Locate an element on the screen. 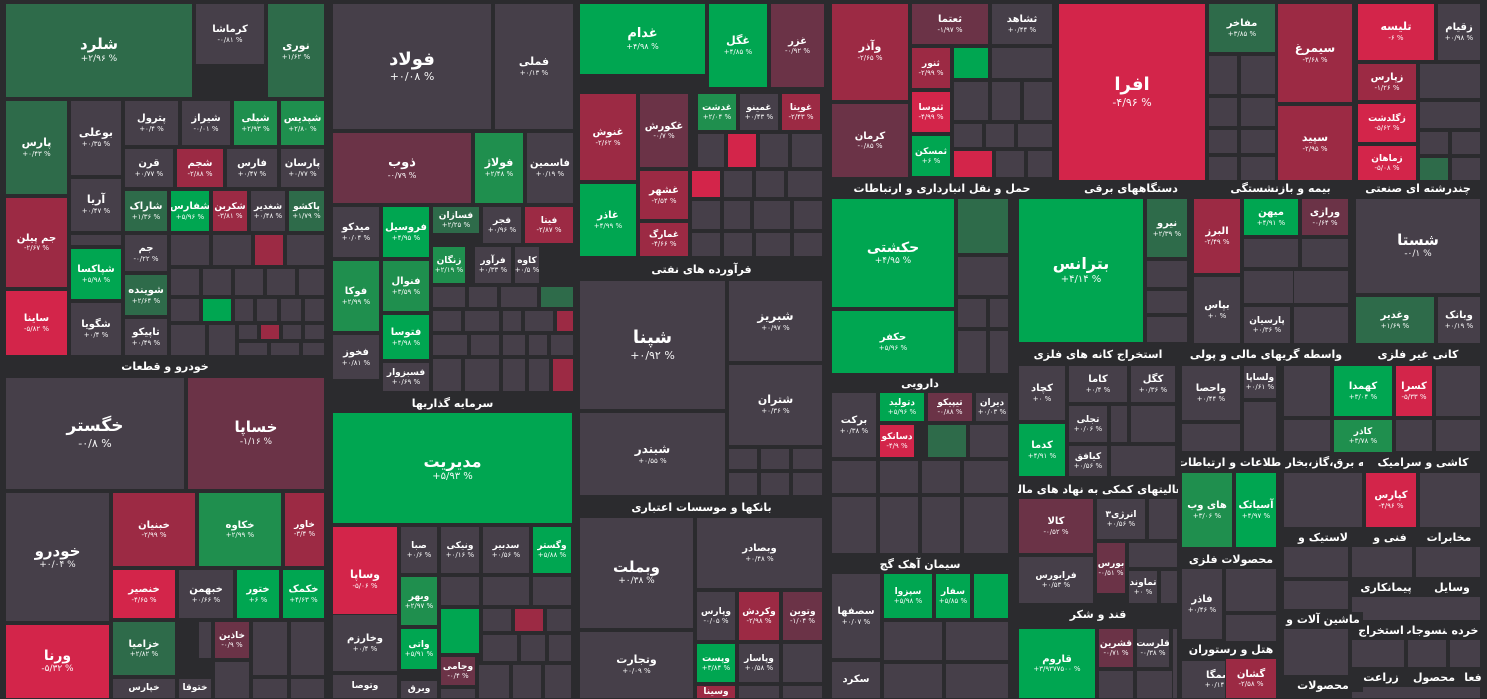 Image resolution: width=1487 pixels, height=699 pixels. stock-tile: فسازان +۲/۲۵ % is located at coordinates (456, 220).